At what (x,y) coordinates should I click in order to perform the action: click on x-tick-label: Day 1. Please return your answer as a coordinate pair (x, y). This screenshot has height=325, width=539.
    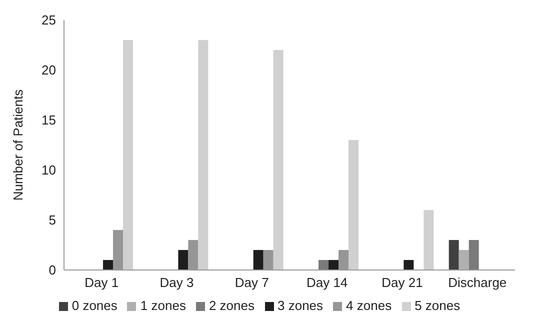
    Looking at the image, I should click on (101, 282).